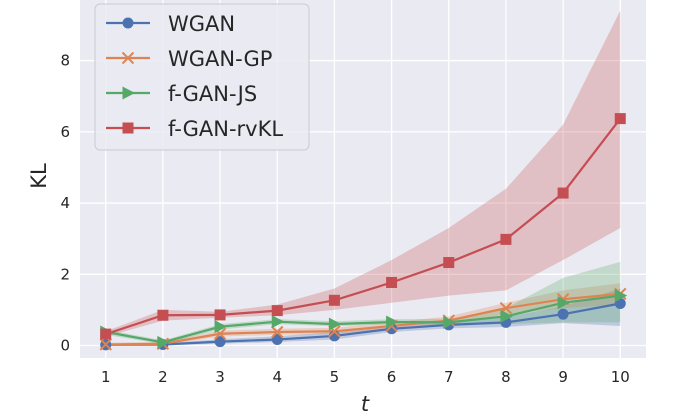 The height and width of the screenshot is (416, 673). Describe the element at coordinates (163, 377) in the screenshot. I see `x-tick-label: 2` at that location.